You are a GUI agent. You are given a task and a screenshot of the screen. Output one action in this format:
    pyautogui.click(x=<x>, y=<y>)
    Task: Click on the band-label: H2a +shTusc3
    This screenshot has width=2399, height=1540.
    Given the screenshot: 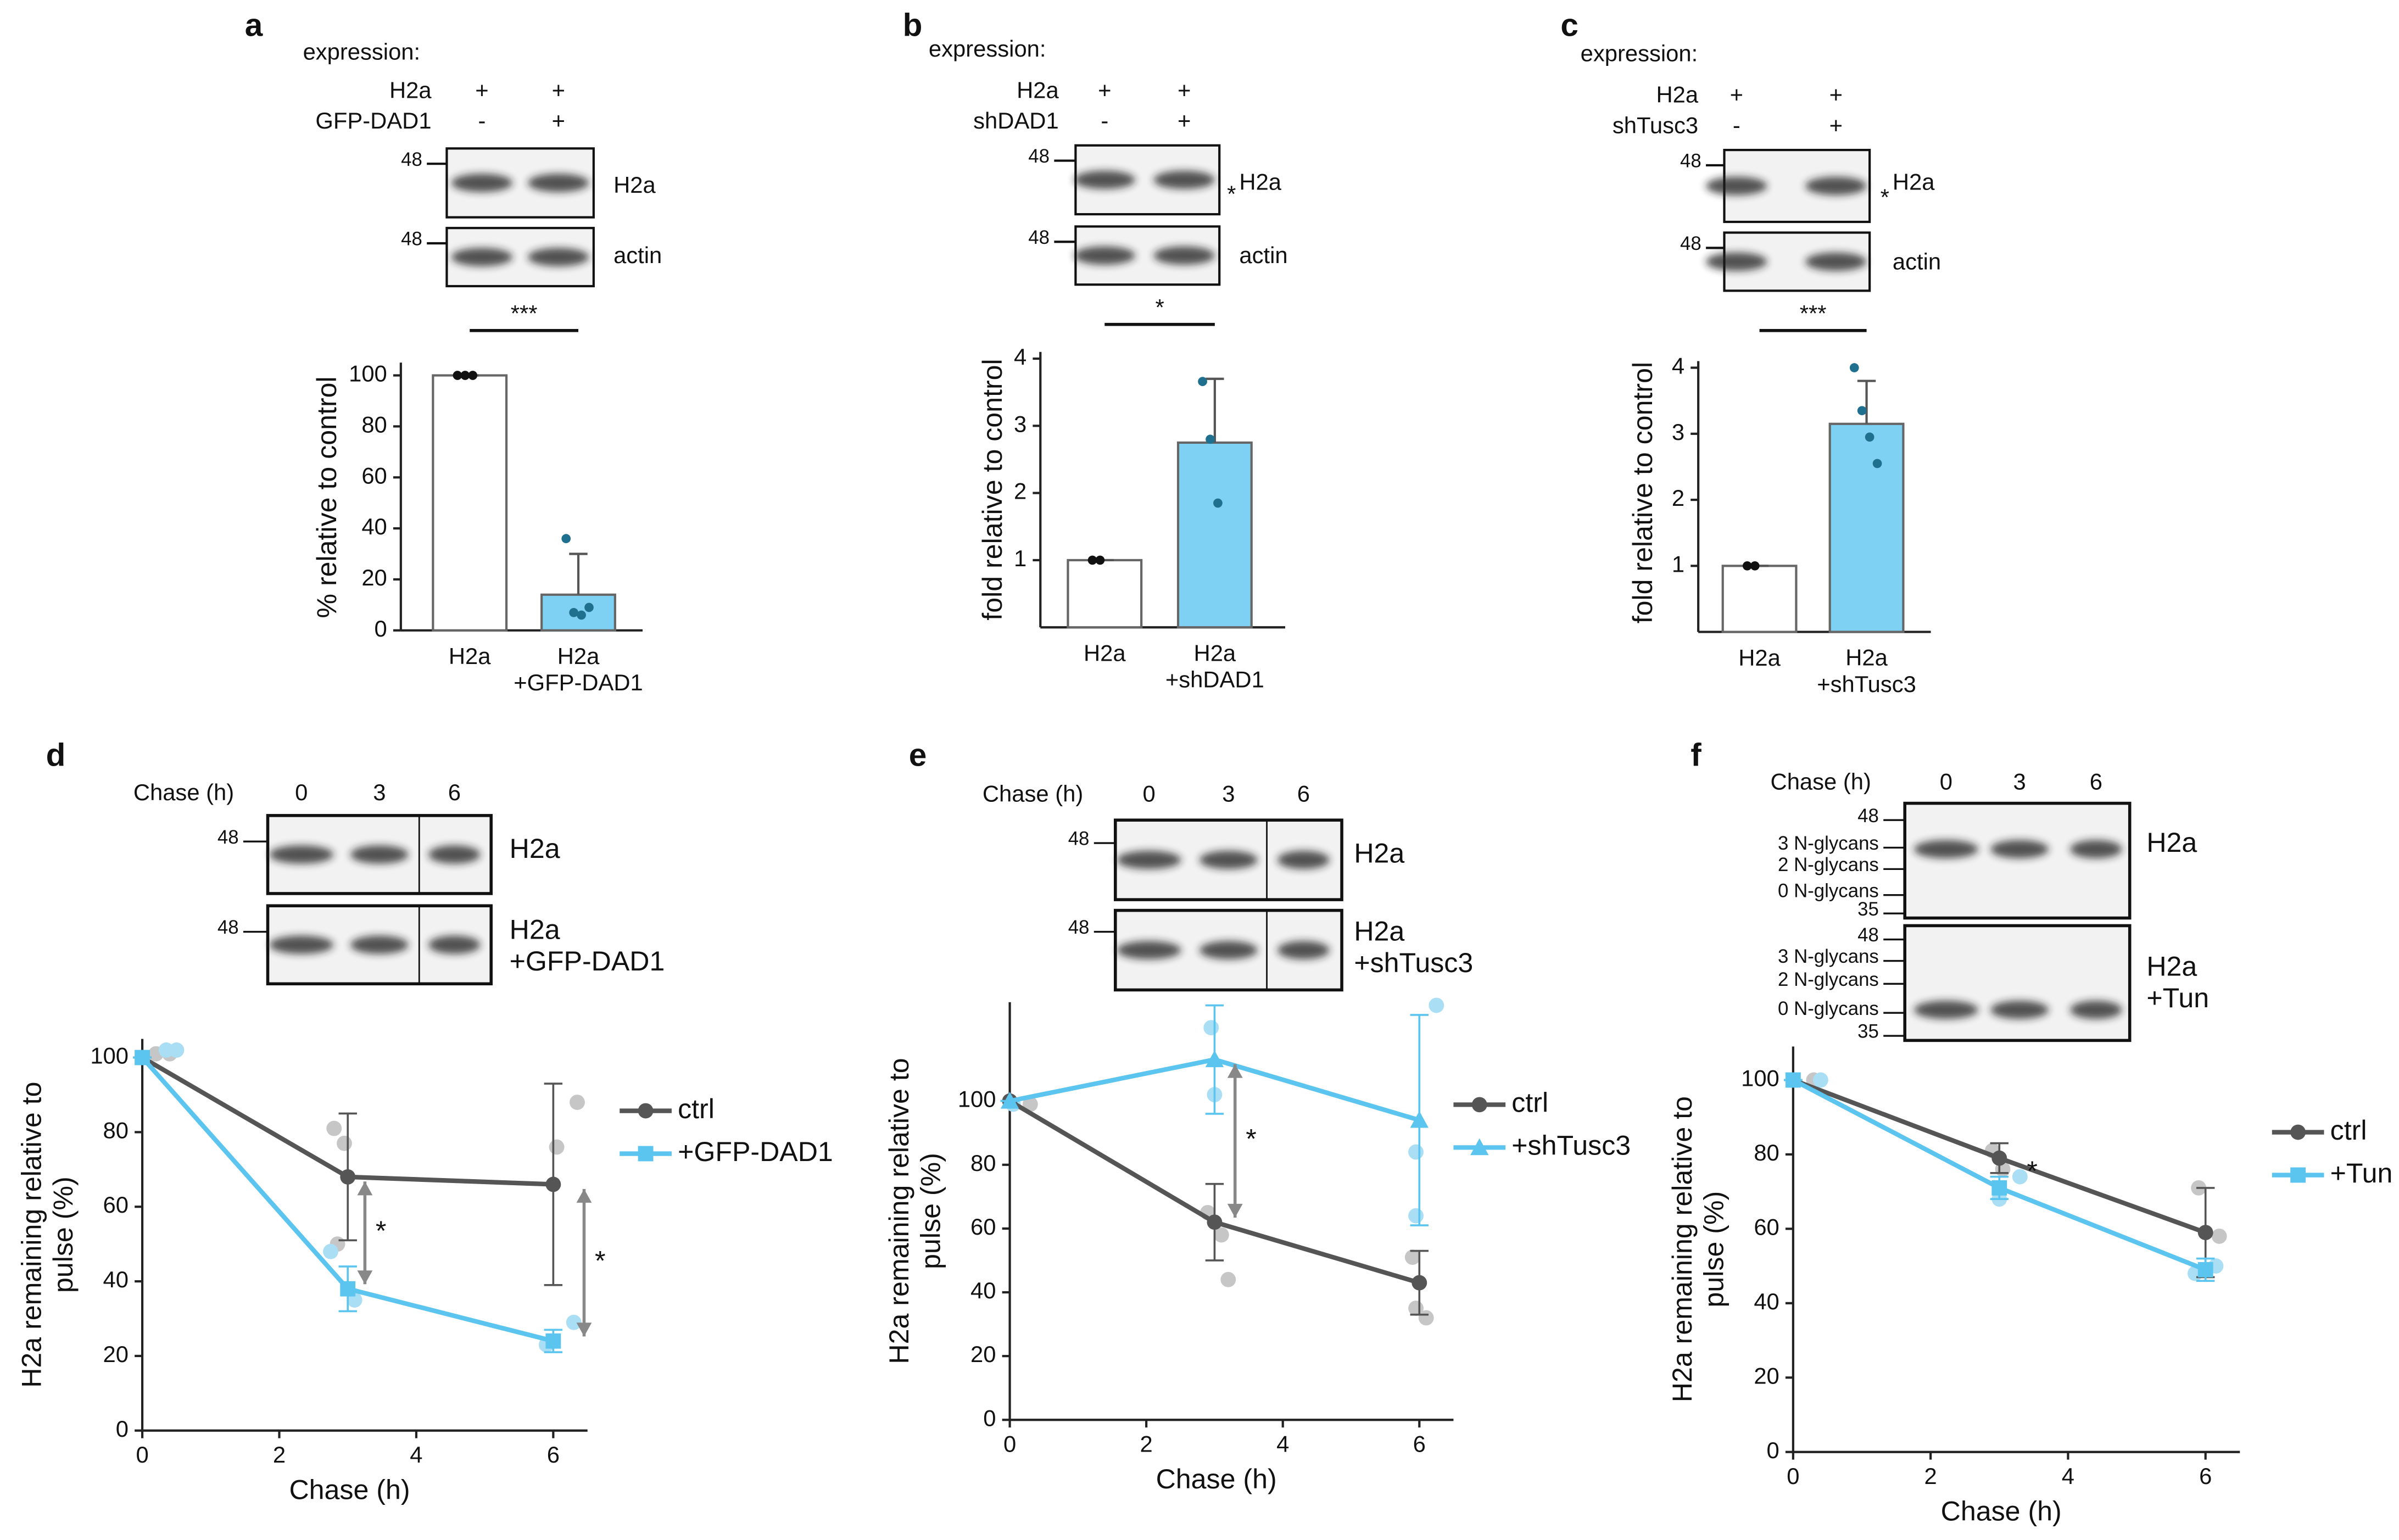 What is the action you would take?
    pyautogui.click(x=1414, y=948)
    